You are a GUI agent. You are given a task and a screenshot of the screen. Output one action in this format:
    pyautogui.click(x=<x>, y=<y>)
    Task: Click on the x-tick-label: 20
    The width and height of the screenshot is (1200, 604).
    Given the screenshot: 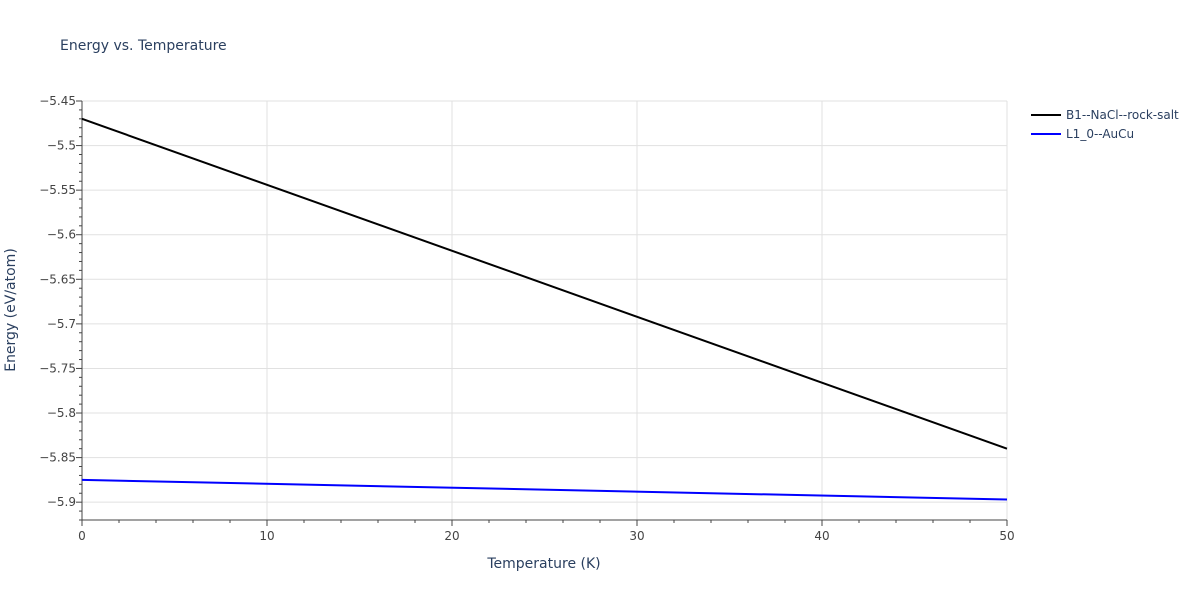 What is the action you would take?
    pyautogui.click(x=451, y=536)
    